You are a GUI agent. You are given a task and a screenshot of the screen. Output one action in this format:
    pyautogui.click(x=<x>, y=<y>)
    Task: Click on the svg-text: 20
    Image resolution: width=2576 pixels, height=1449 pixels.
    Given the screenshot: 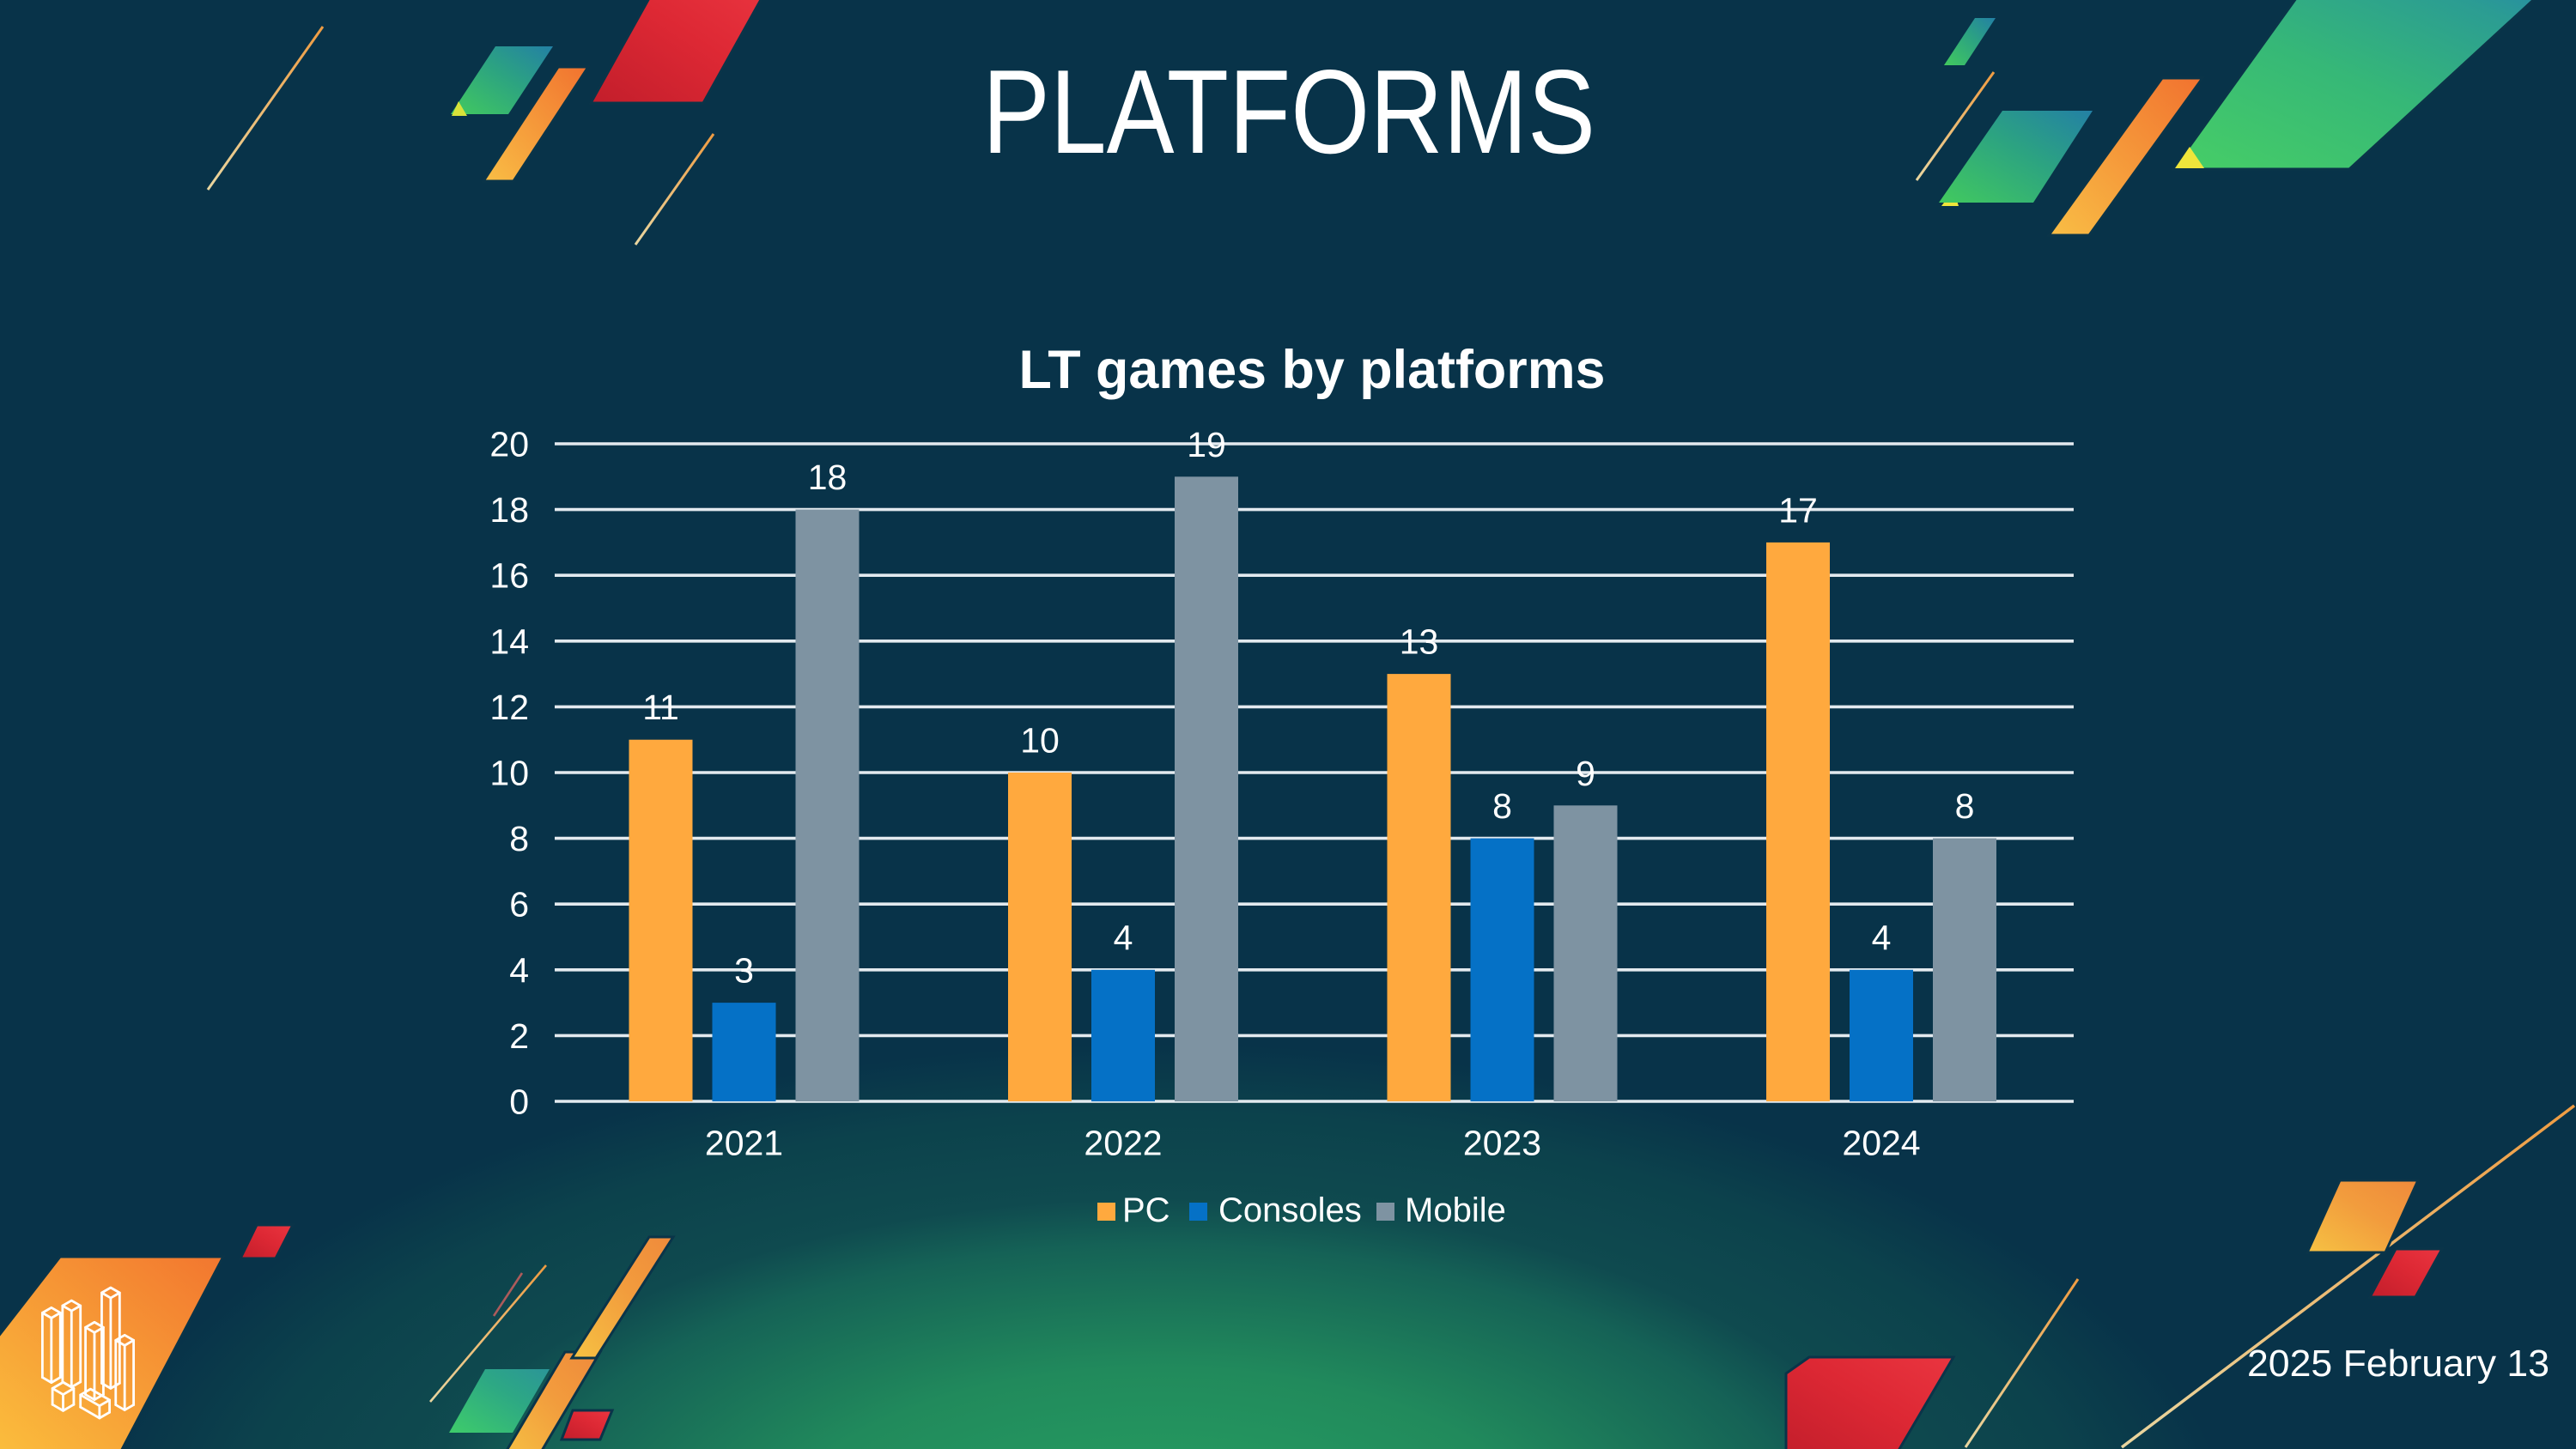 What is the action you would take?
    pyautogui.click(x=509, y=444)
    